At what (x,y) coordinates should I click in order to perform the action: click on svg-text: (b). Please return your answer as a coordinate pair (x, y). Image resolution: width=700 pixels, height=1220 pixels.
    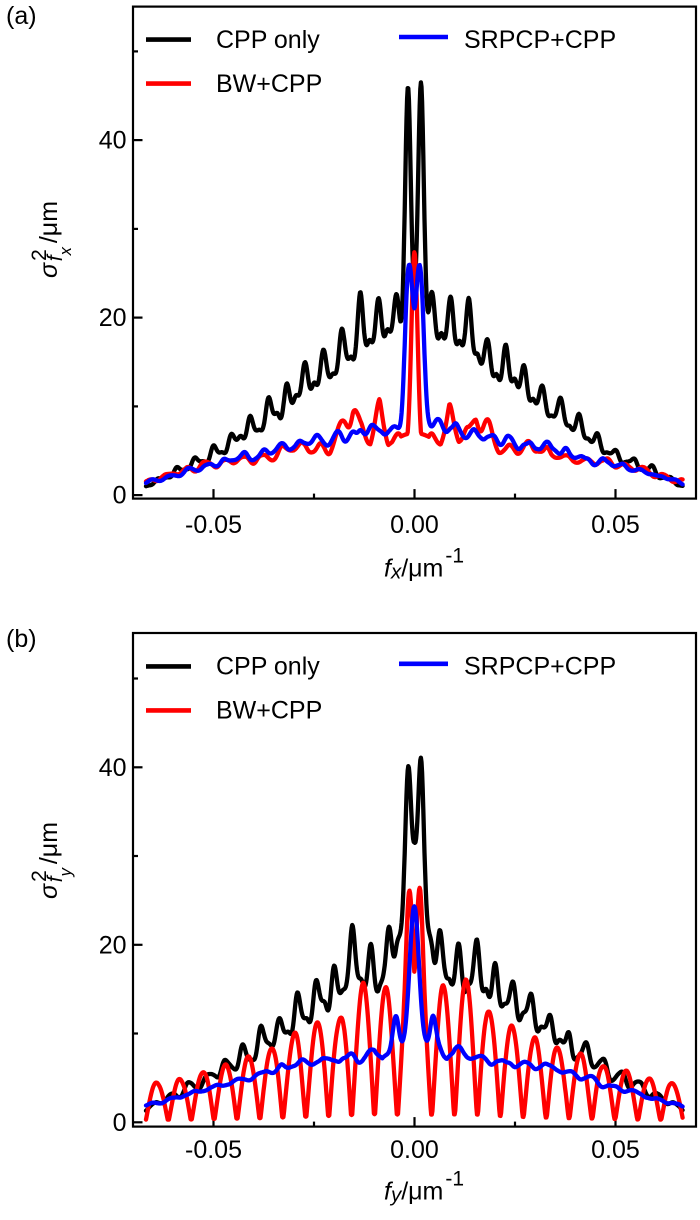
    Looking at the image, I should click on (21, 639).